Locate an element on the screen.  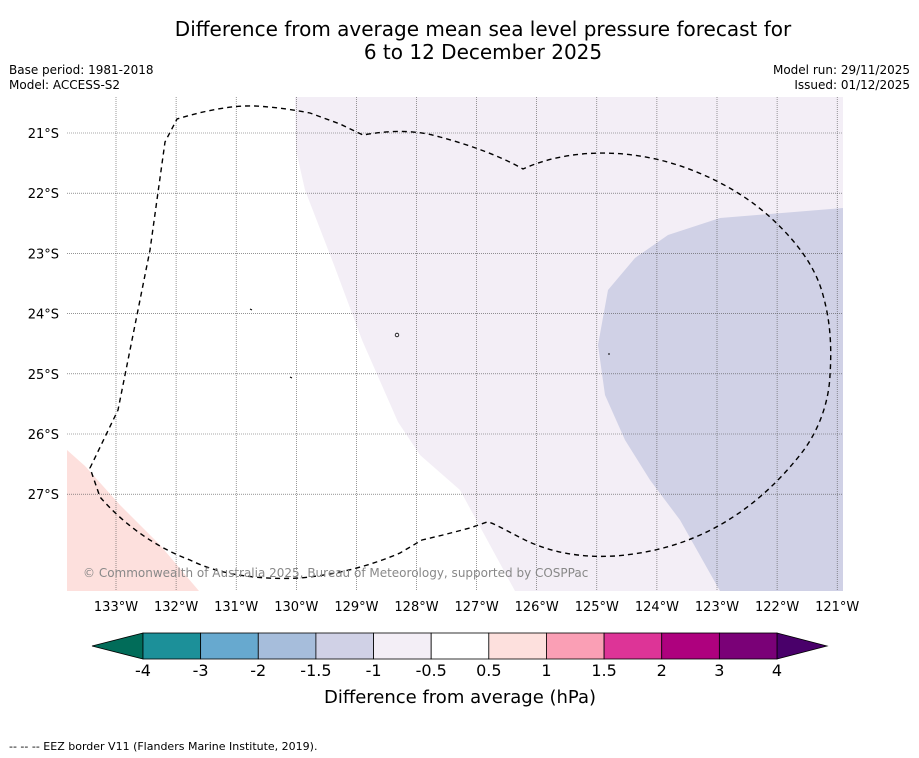
lon-label: 124°W is located at coordinates (657, 607).